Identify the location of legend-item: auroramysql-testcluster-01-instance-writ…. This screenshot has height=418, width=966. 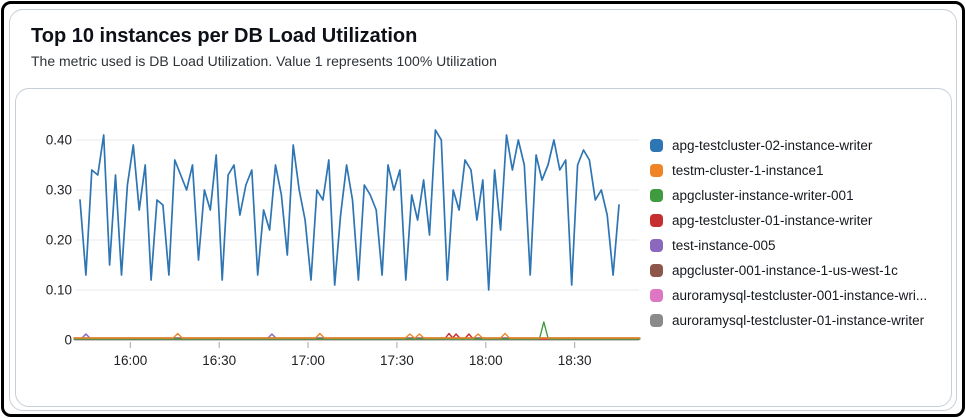
(788, 320).